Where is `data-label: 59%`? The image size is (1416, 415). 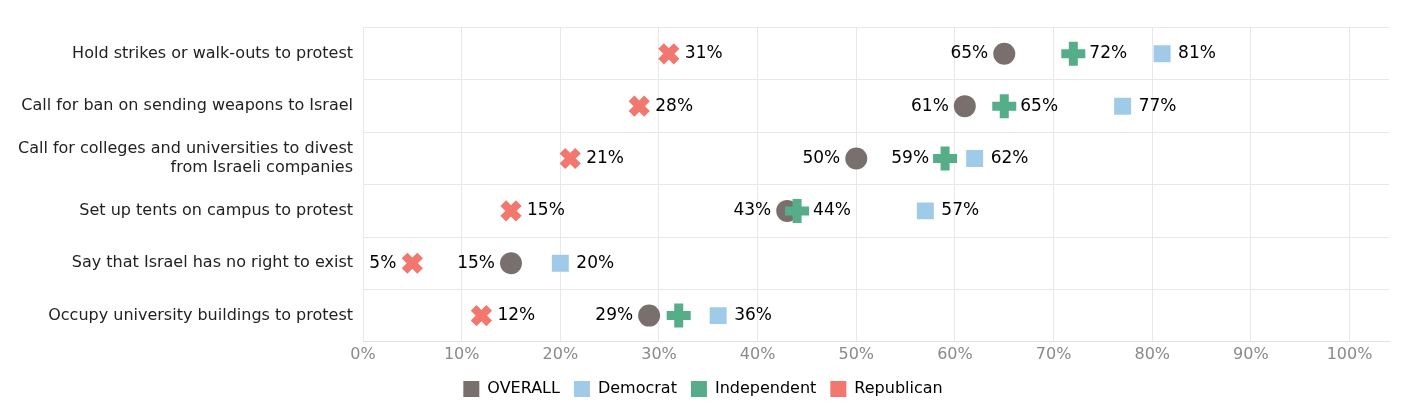 data-label: 59% is located at coordinates (910, 156).